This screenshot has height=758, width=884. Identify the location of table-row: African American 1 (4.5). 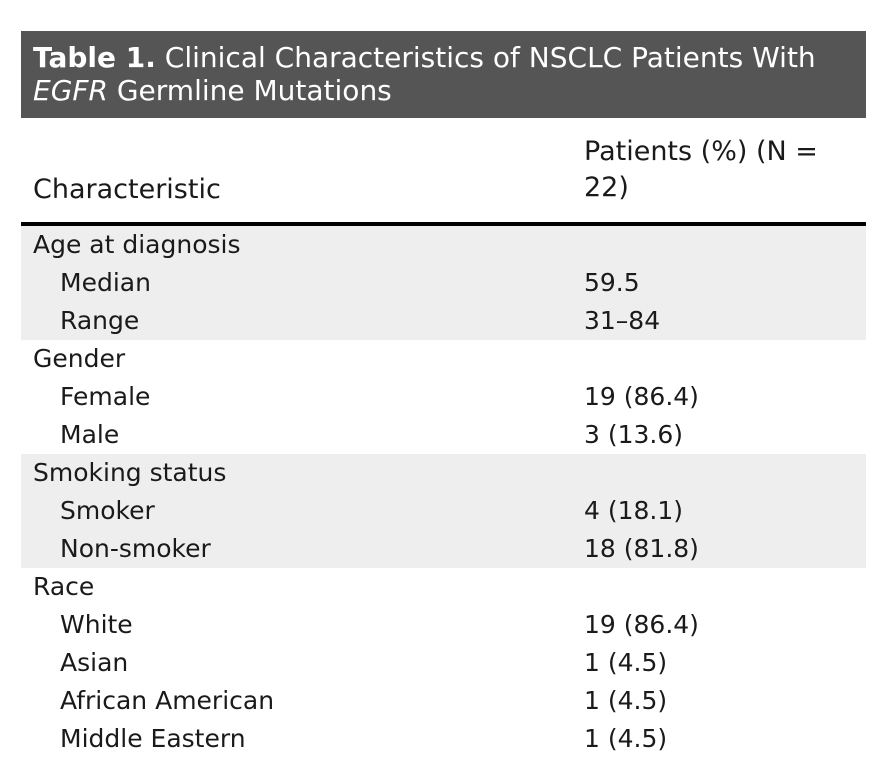
(443, 701).